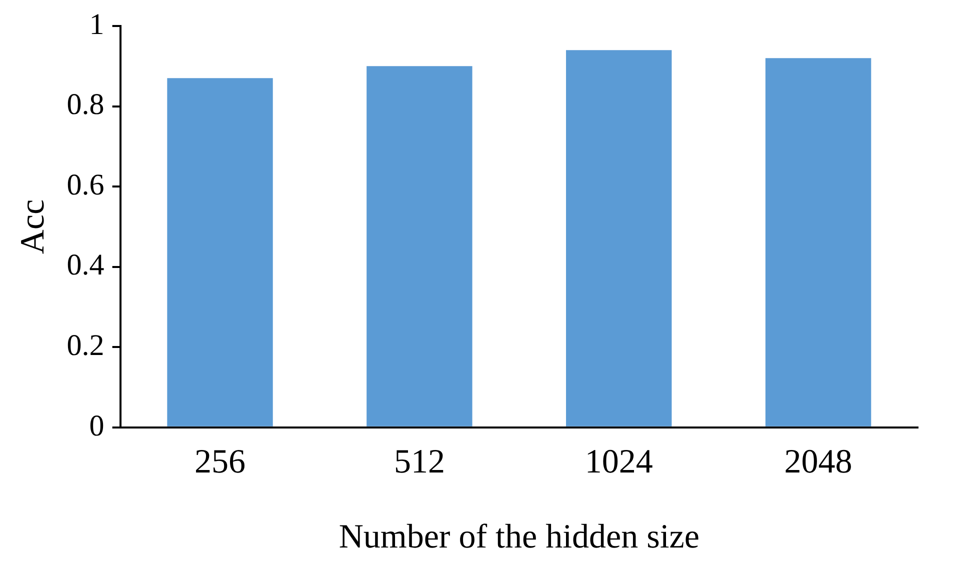 This screenshot has height=573, width=958. Describe the element at coordinates (33, 226) in the screenshot. I see `y-axis-title: Acc` at that location.